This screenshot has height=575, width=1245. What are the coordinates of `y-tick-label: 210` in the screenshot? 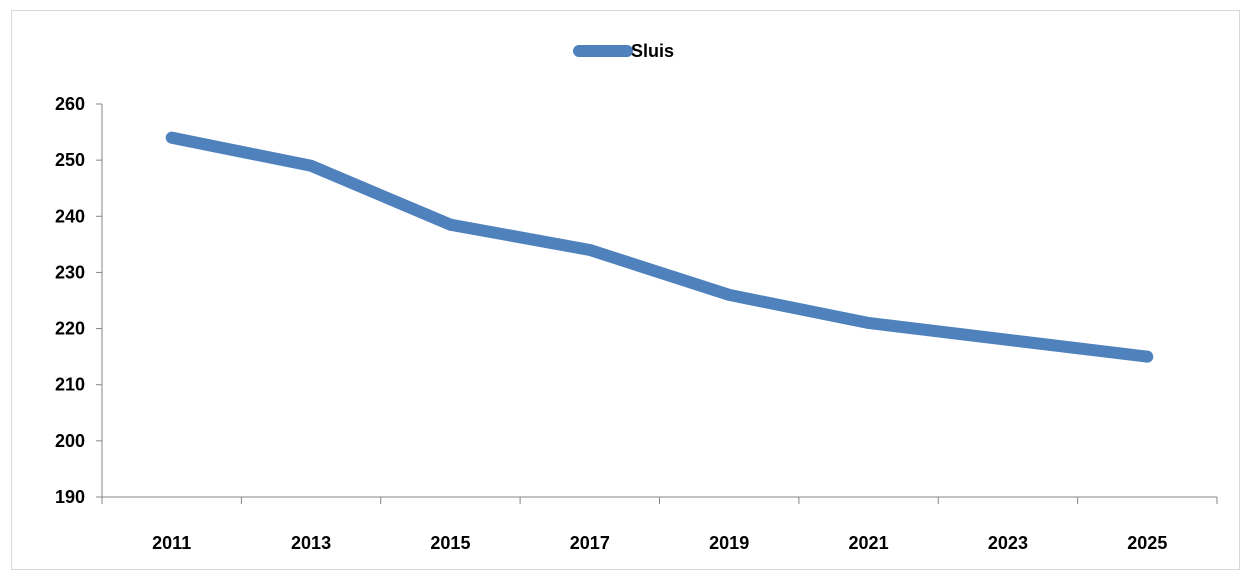 It's located at (70, 385).